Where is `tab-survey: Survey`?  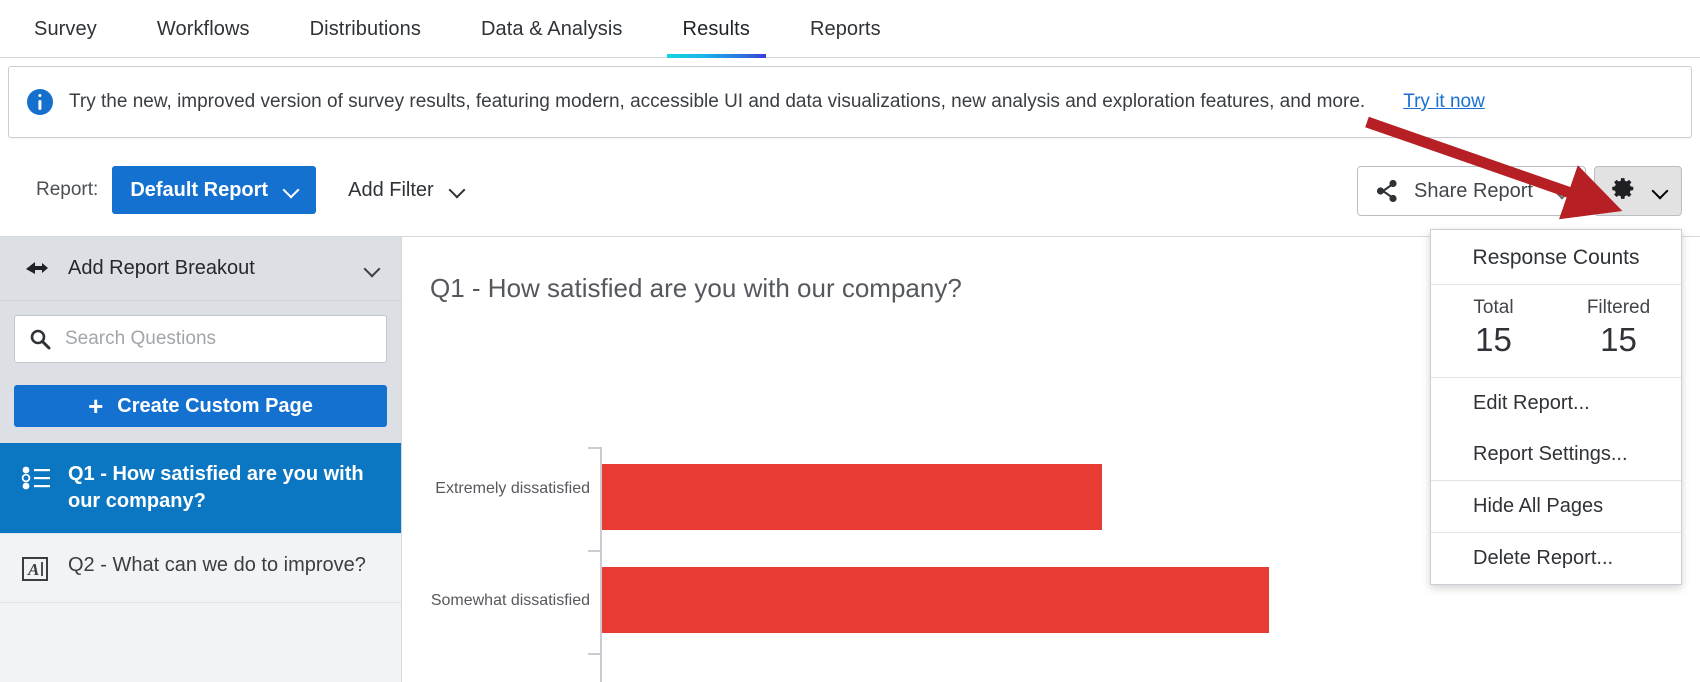 tab-survey: Survey is located at coordinates (65, 29).